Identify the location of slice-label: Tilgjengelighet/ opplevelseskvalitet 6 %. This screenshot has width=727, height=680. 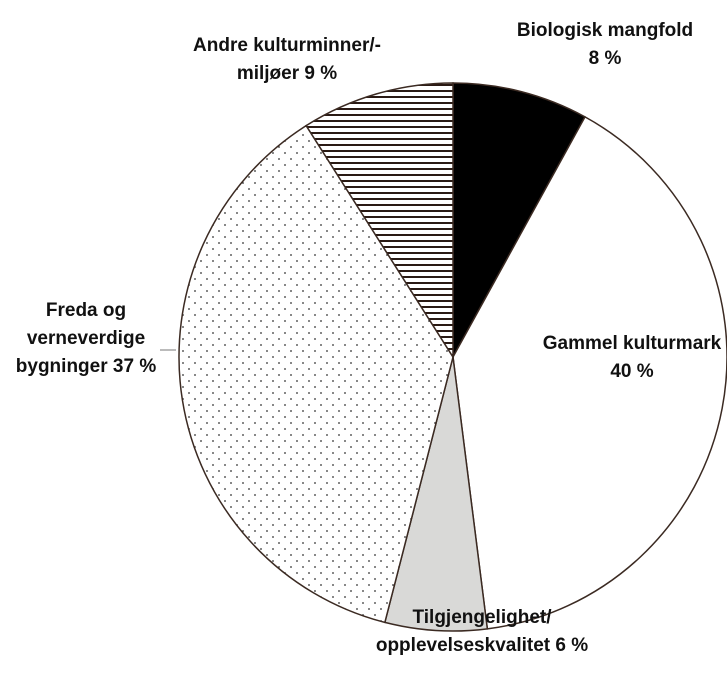
(482, 632).